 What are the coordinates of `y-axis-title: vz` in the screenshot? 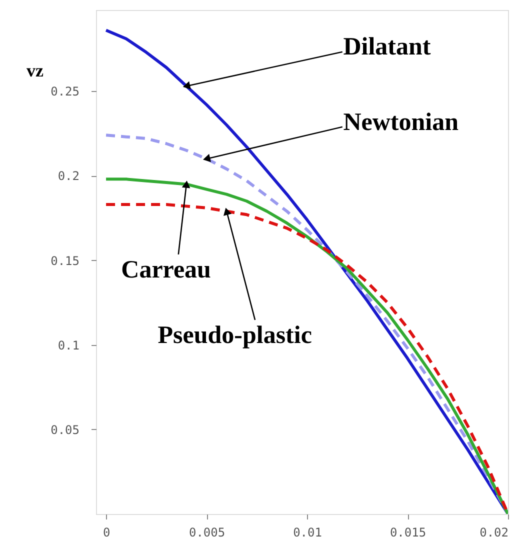 It's located at (35, 70).